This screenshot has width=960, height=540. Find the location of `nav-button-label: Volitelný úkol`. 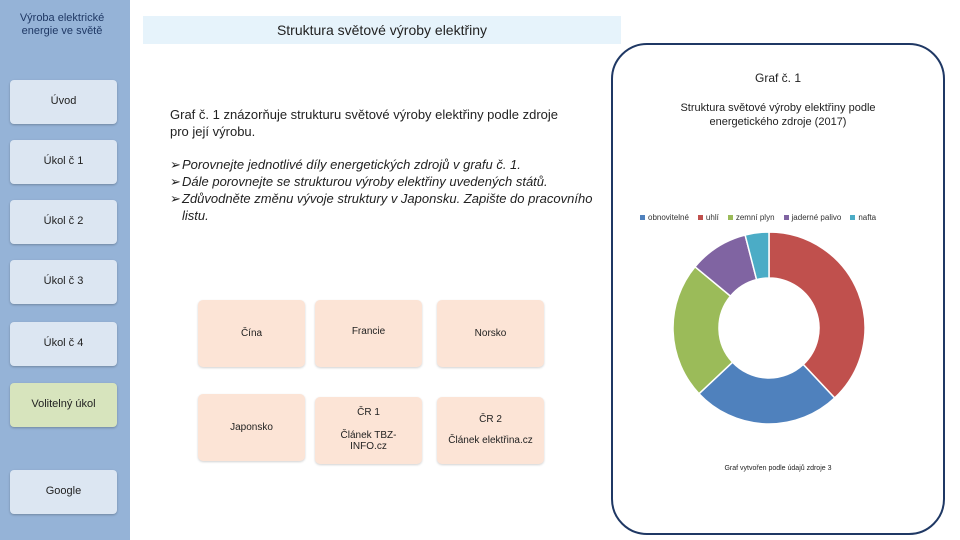

nav-button-label: Volitelný úkol is located at coordinates (63, 404).